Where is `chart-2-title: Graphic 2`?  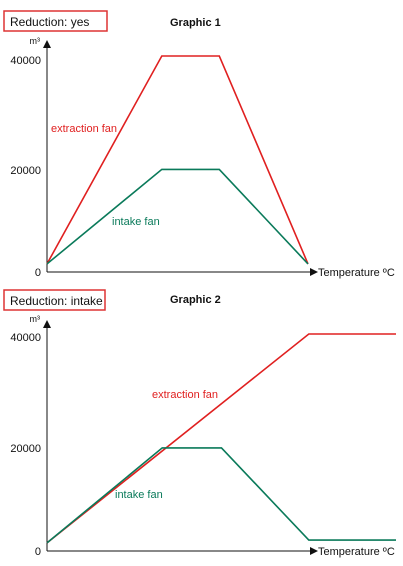
chart-2-title: Graphic 2 is located at coordinates (195, 300).